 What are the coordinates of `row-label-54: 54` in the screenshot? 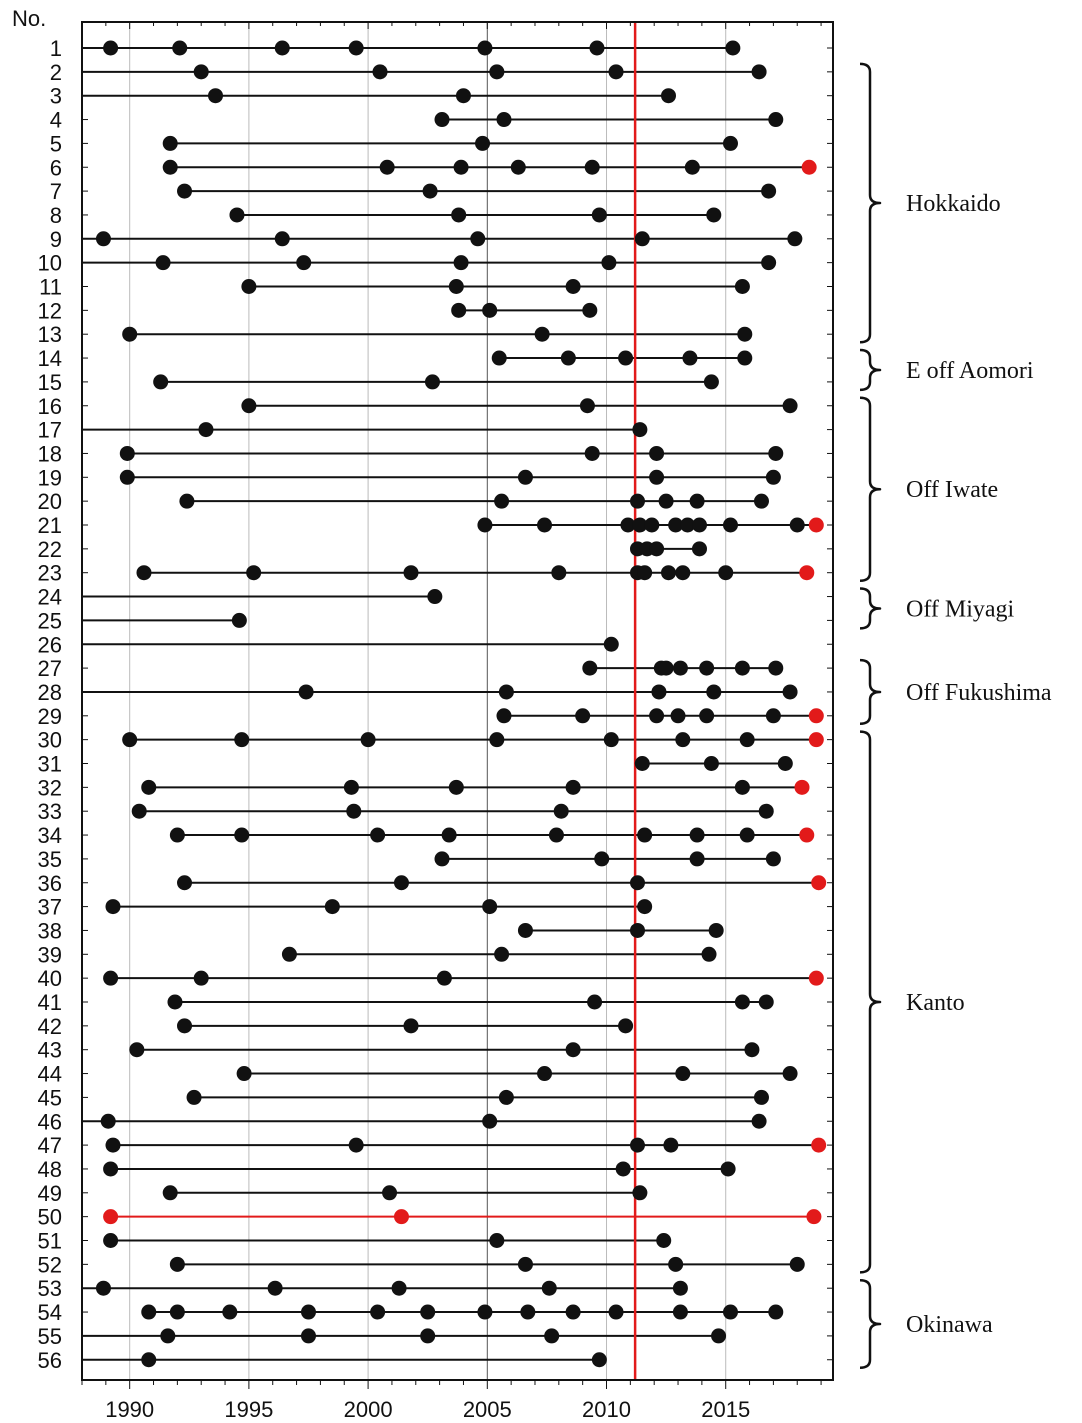 It's located at (50, 1312).